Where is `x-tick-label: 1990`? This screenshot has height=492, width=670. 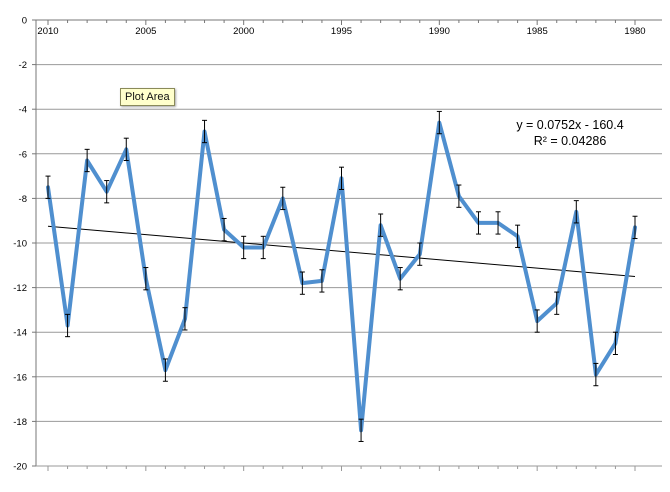 x-tick-label: 1990 is located at coordinates (439, 31).